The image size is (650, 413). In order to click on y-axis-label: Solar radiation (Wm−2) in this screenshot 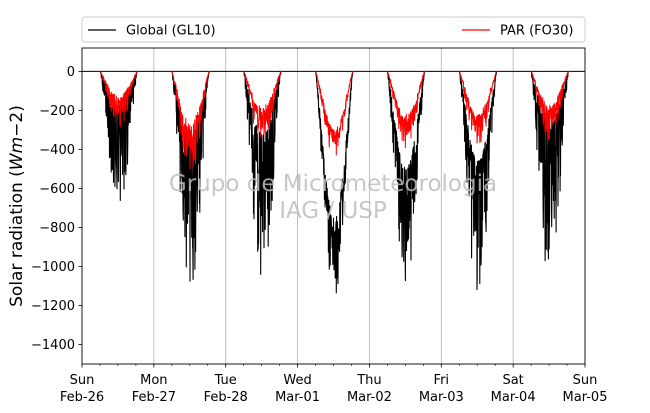, I will do `click(17, 206)`.